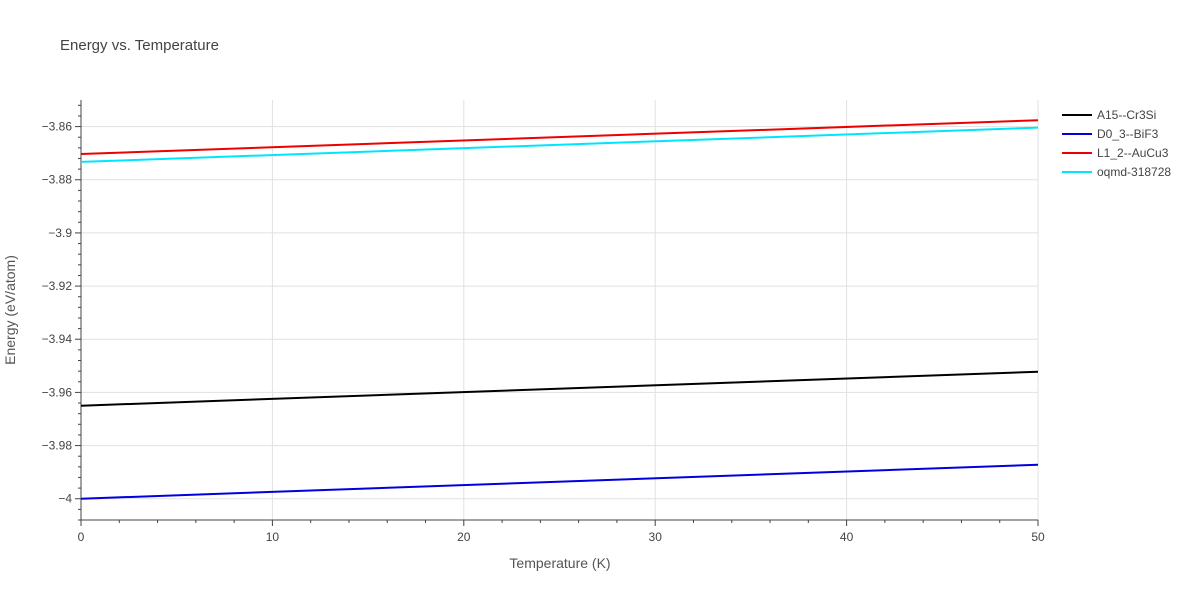 Image resolution: width=1200 pixels, height=600 pixels. I want to click on x-tick-label: 20, so click(464, 537).